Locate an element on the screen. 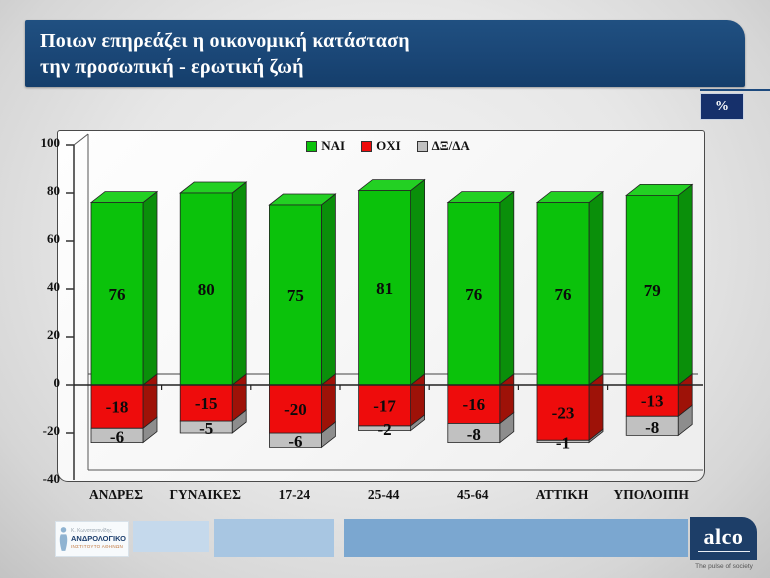  percent-badge: % is located at coordinates (722, 106).